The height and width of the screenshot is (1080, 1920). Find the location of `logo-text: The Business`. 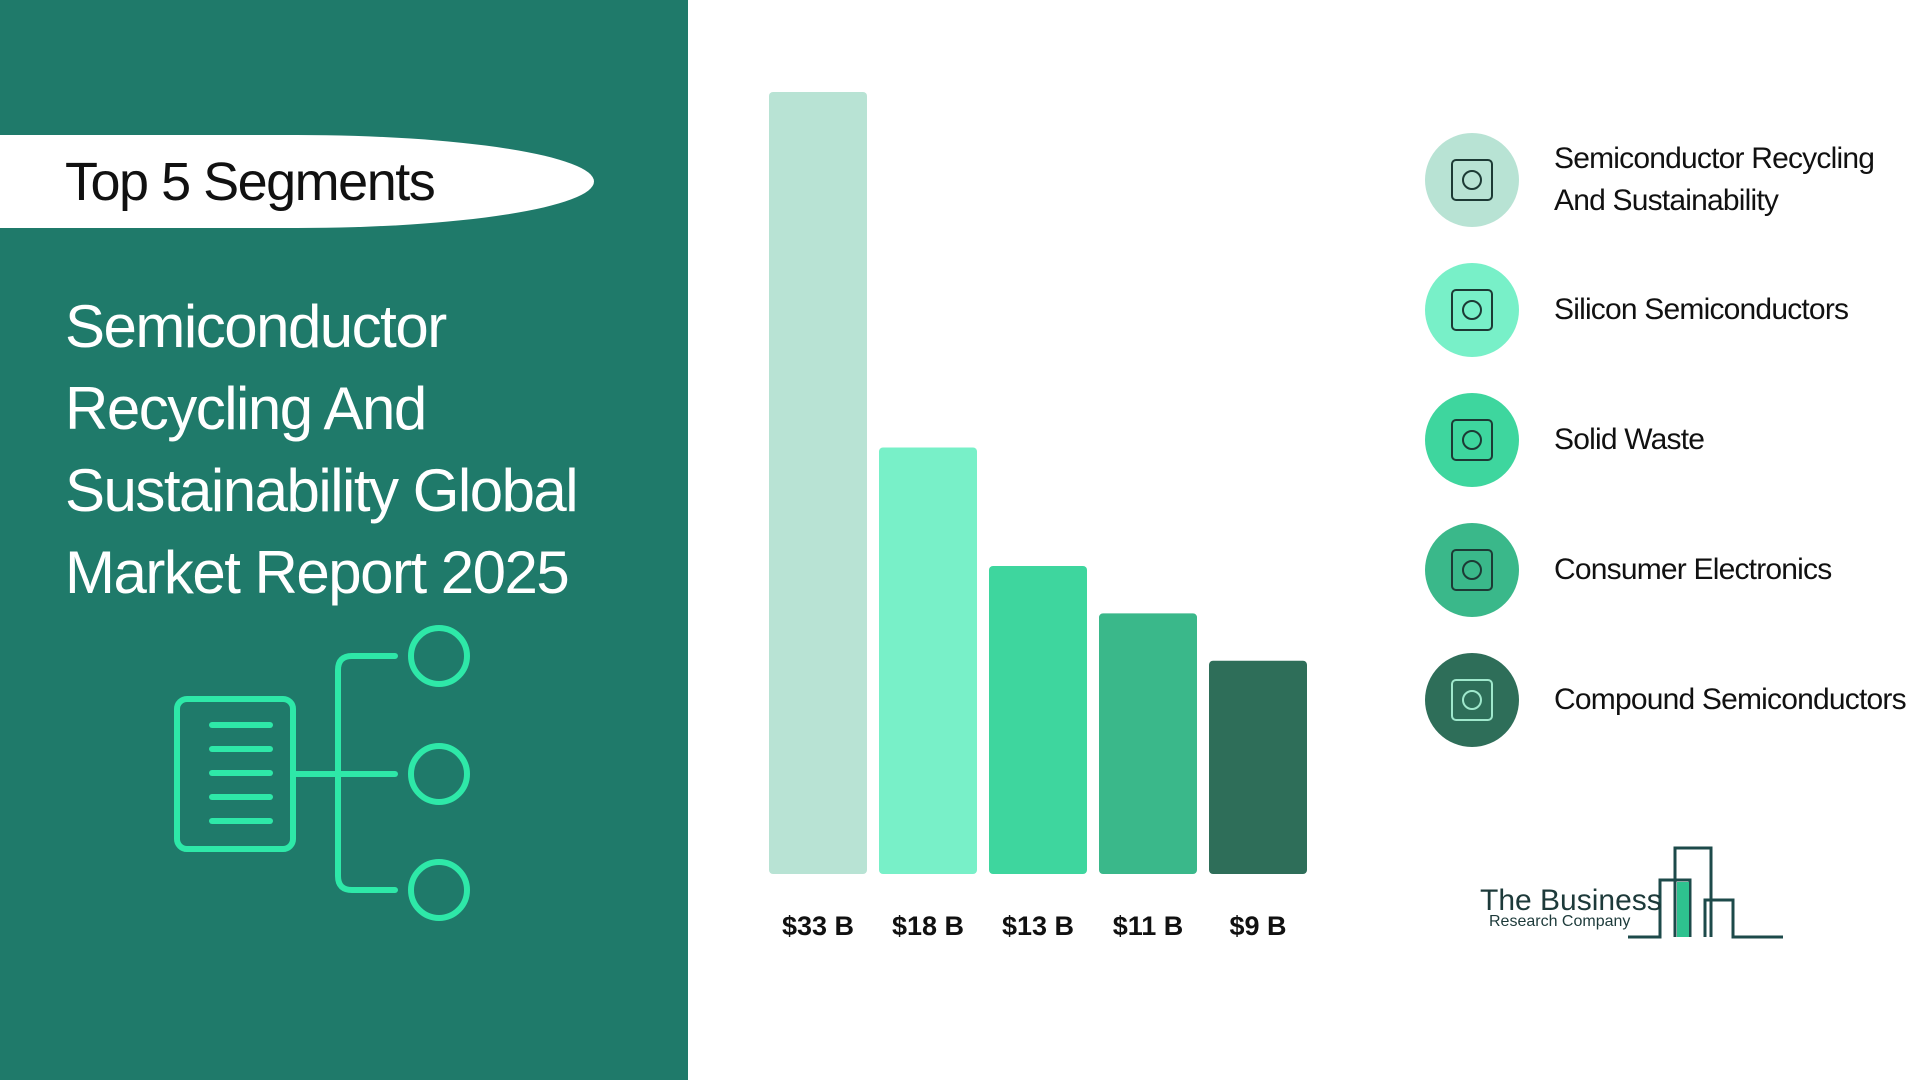

logo-text: The Business is located at coordinates (1571, 900).